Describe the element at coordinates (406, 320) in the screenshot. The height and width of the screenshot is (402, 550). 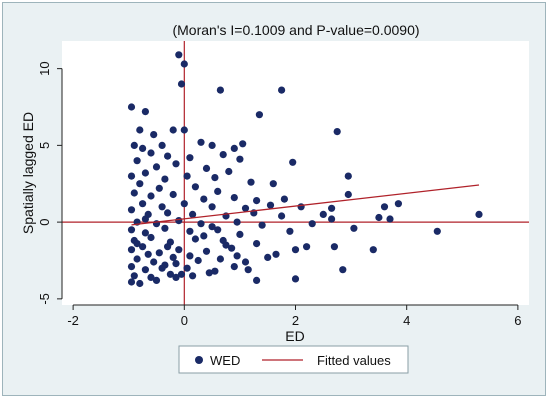
I see `x-tick-label: 4` at that location.